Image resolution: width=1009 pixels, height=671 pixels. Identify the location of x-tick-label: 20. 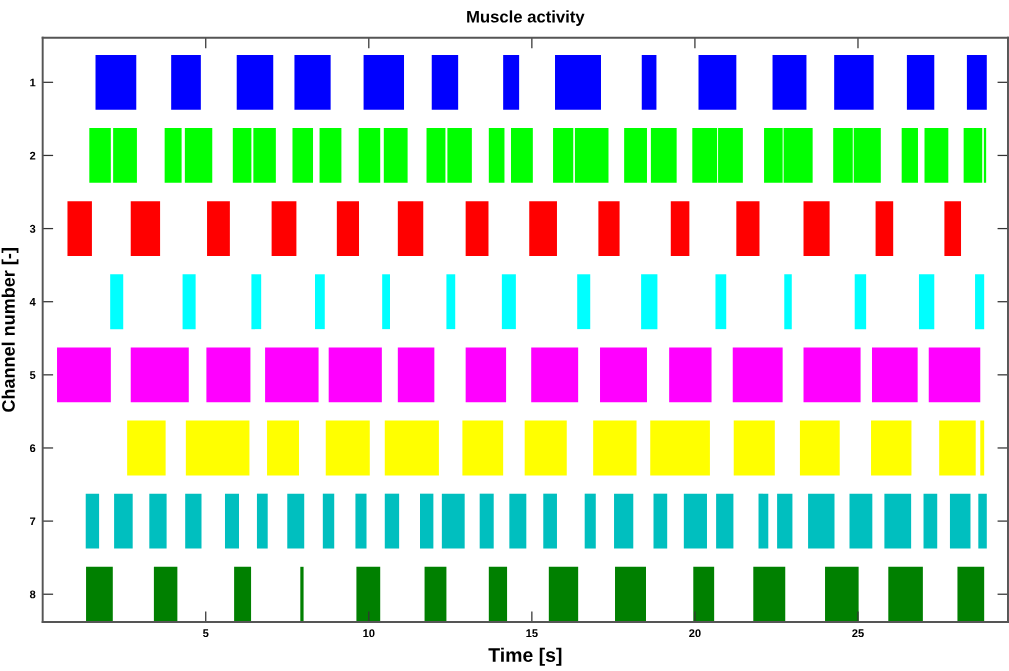
(695, 633).